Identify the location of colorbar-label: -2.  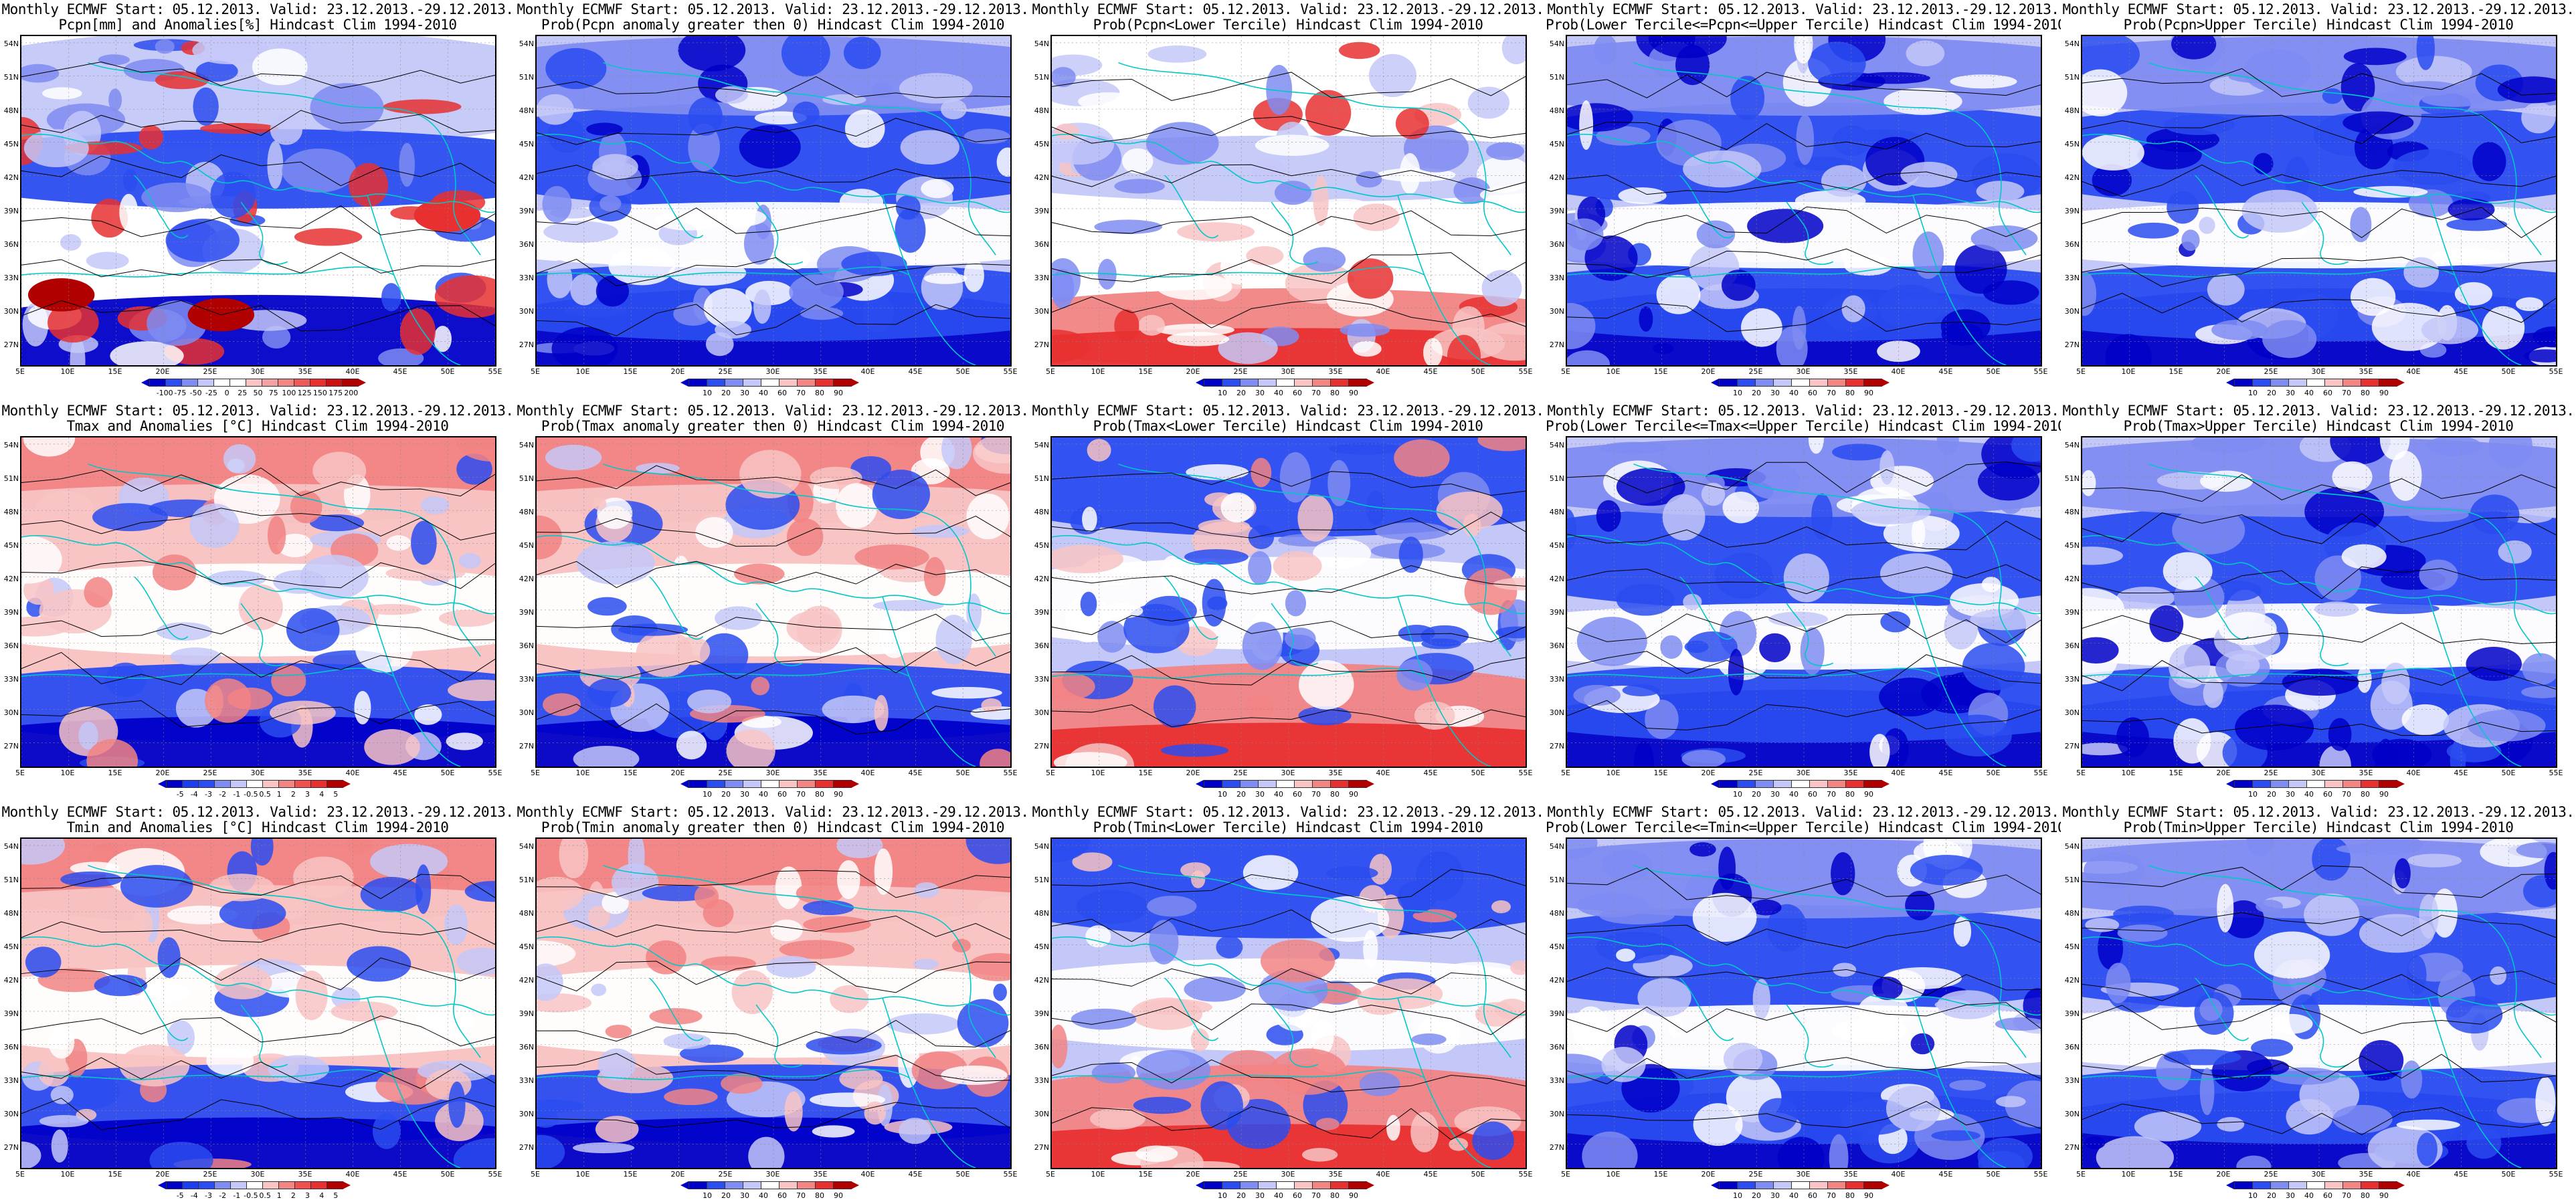
(223, 1195).